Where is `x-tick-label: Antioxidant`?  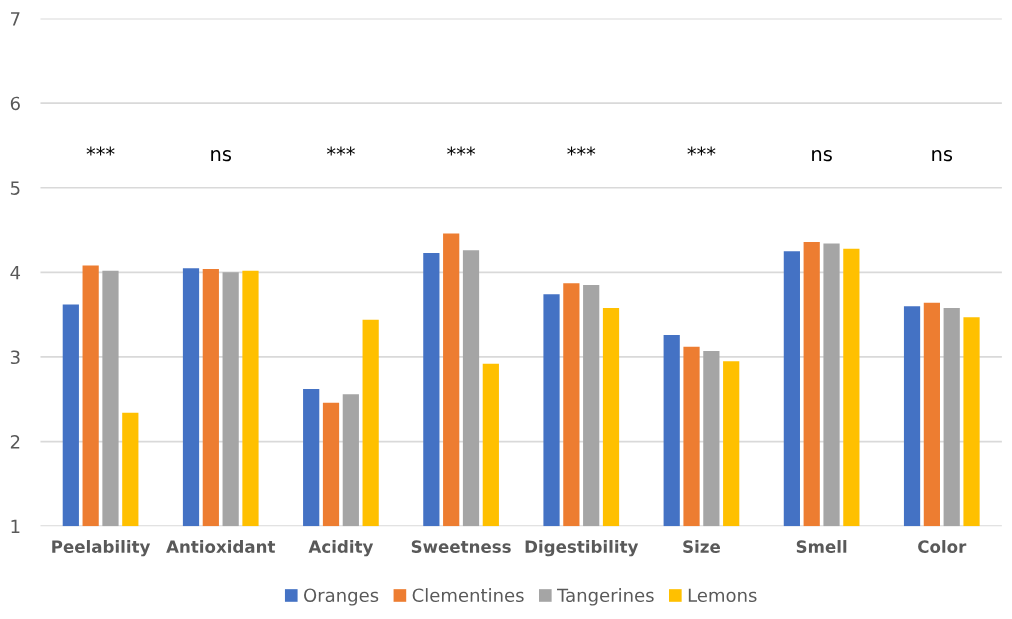 x-tick-label: Antioxidant is located at coordinates (221, 546).